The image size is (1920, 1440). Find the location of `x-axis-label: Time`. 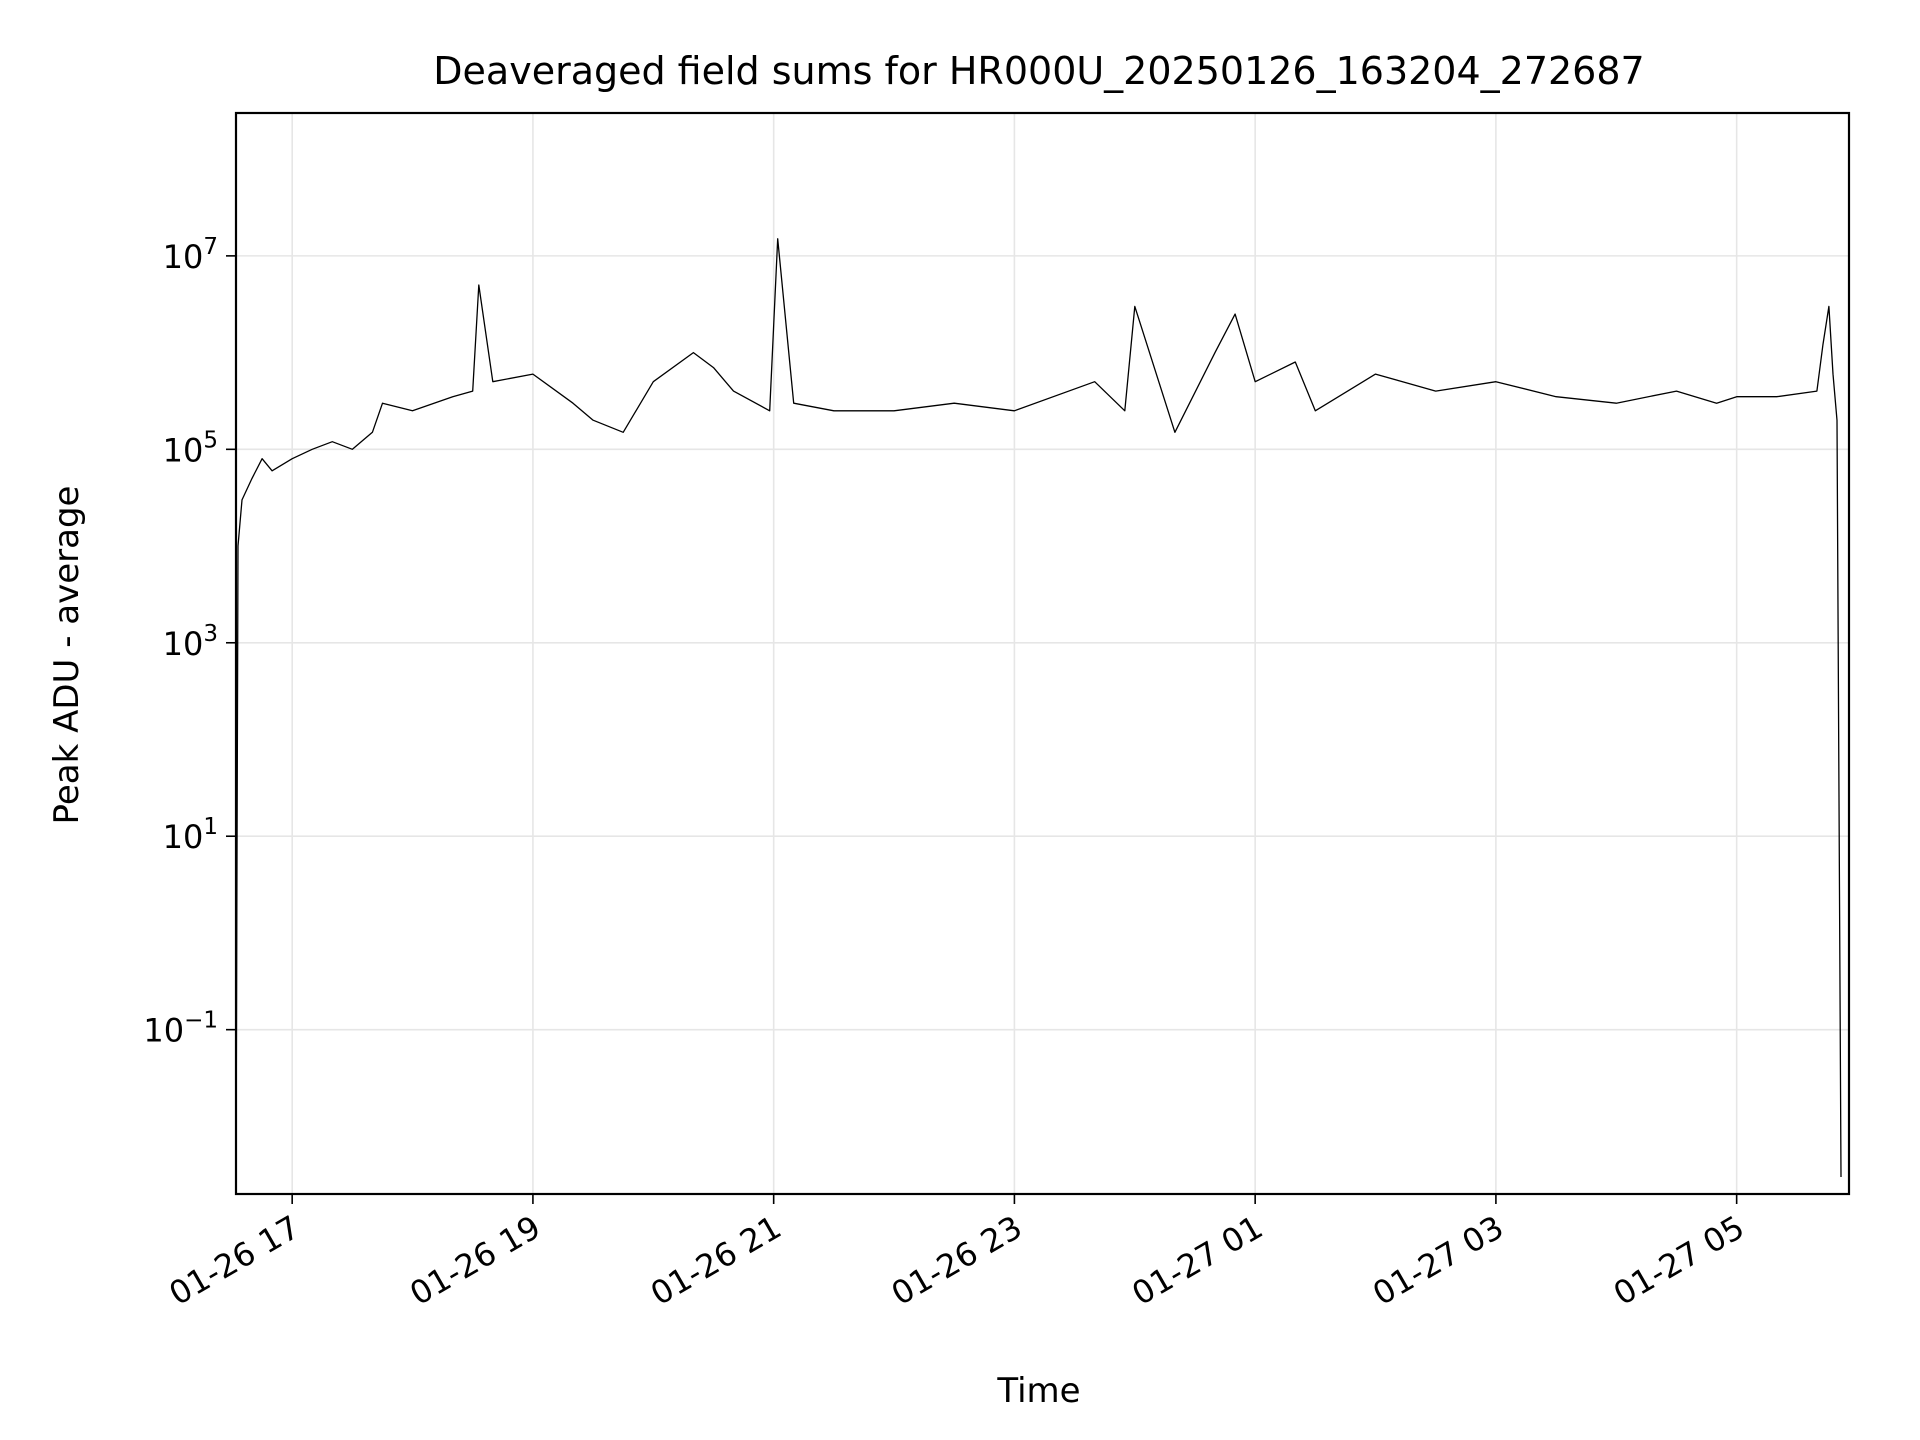

x-axis-label: Time is located at coordinates (1038, 1391).